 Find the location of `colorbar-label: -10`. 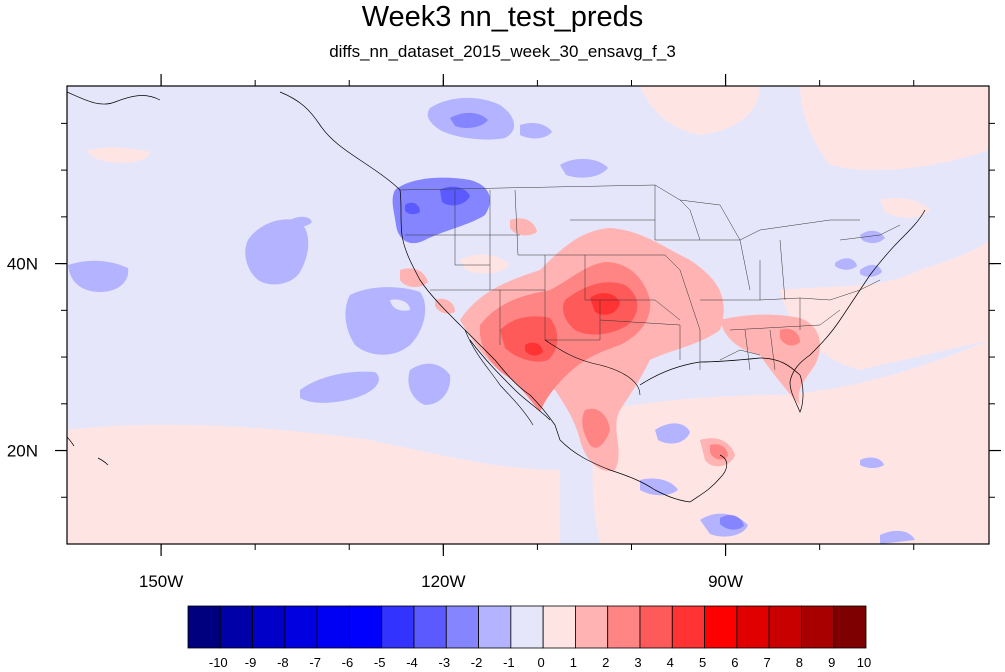

colorbar-label: -10 is located at coordinates (218, 662).